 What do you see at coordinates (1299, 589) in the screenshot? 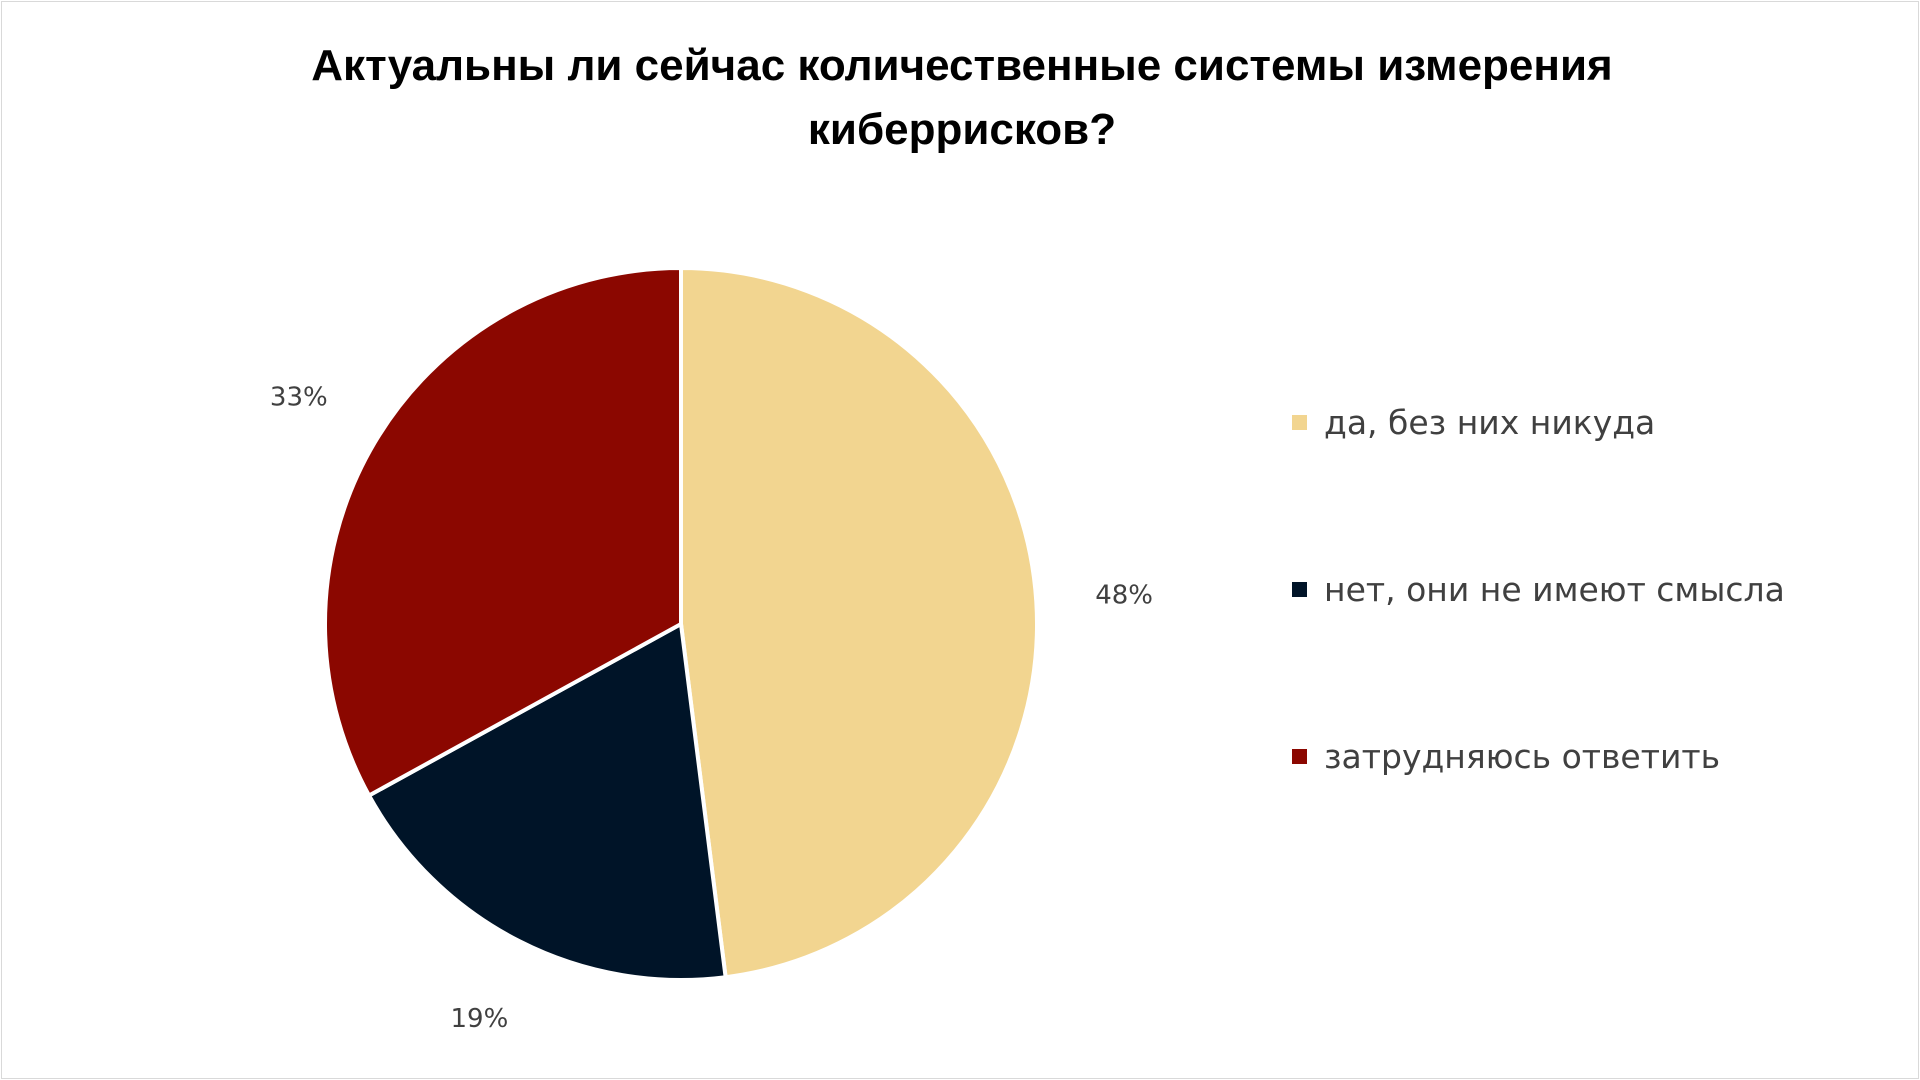
I see `legend-swatch-no` at bounding box center [1299, 589].